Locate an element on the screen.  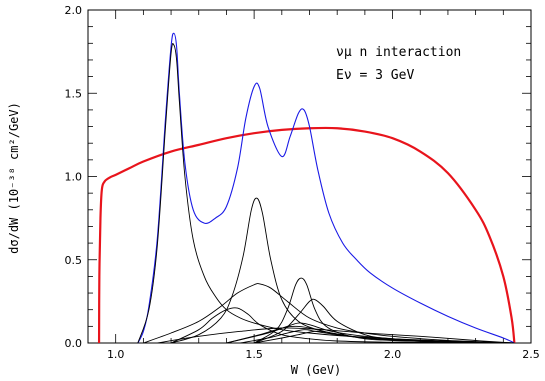
annotation-nu-mu: νμ n interaction is located at coordinates (398, 52).